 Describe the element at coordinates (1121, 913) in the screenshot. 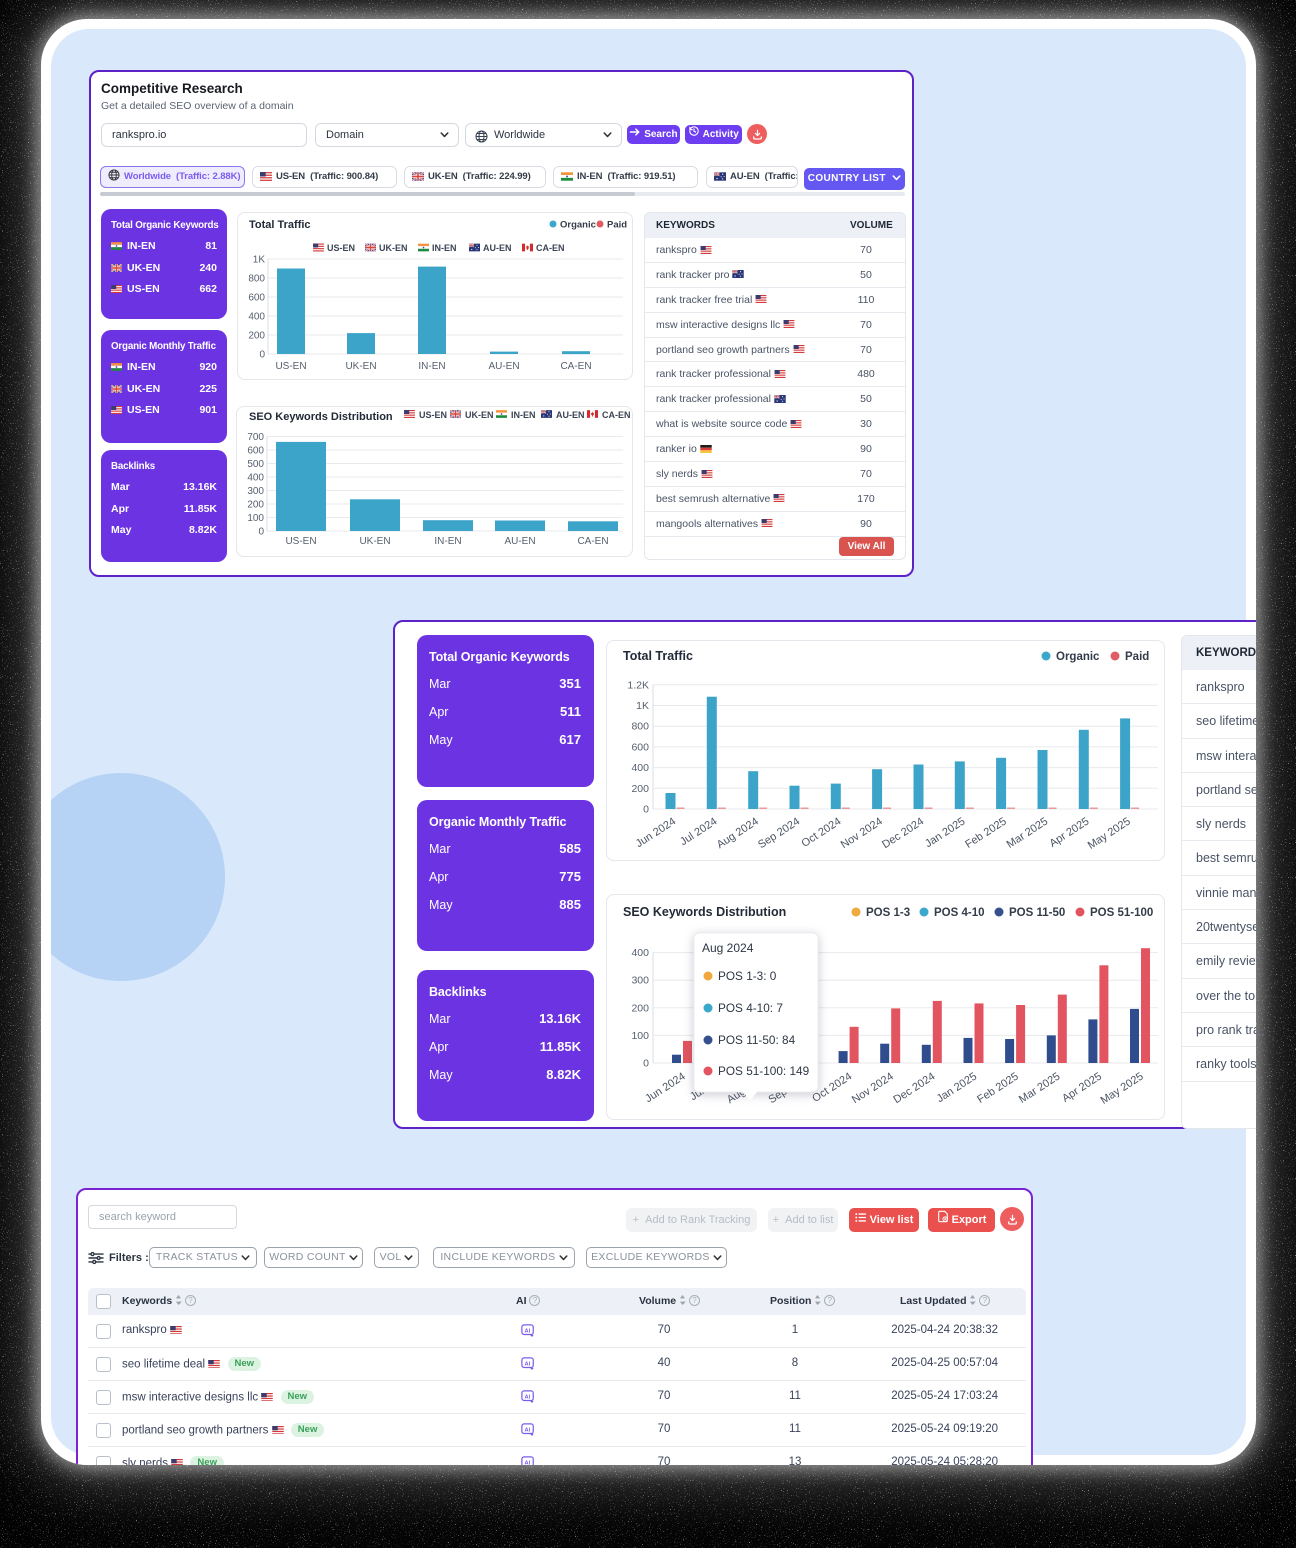

I see `svg-text: POS 51-100` at that location.